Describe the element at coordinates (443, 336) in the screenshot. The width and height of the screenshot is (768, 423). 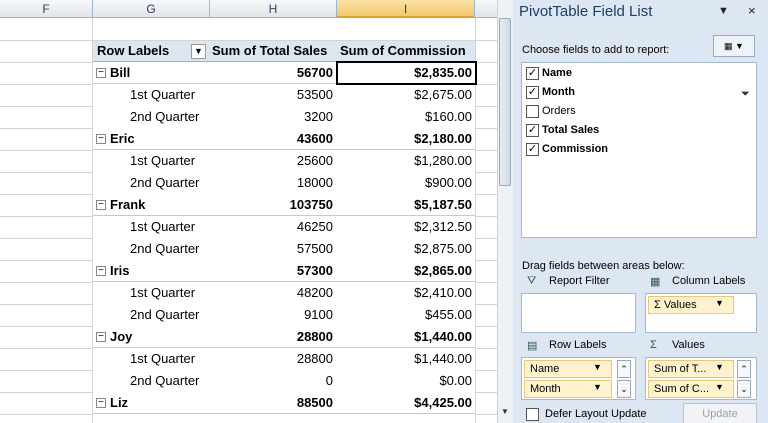
I see `commission-value: $1,440.00` at that location.